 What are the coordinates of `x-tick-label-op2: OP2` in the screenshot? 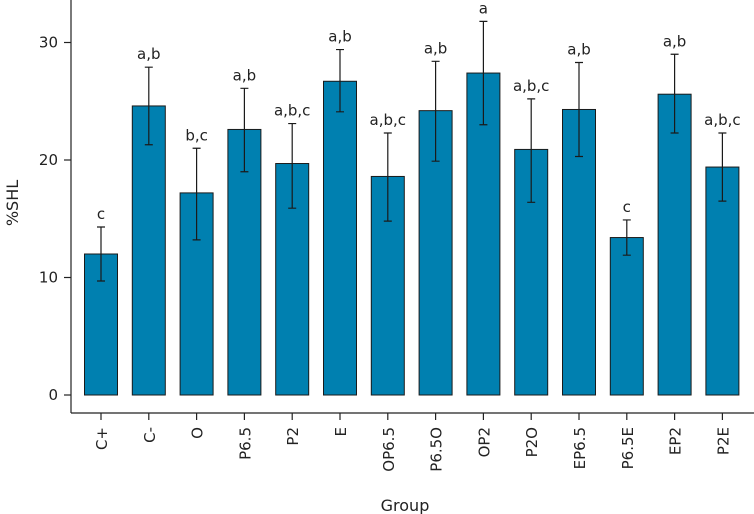 It's located at (484, 442).